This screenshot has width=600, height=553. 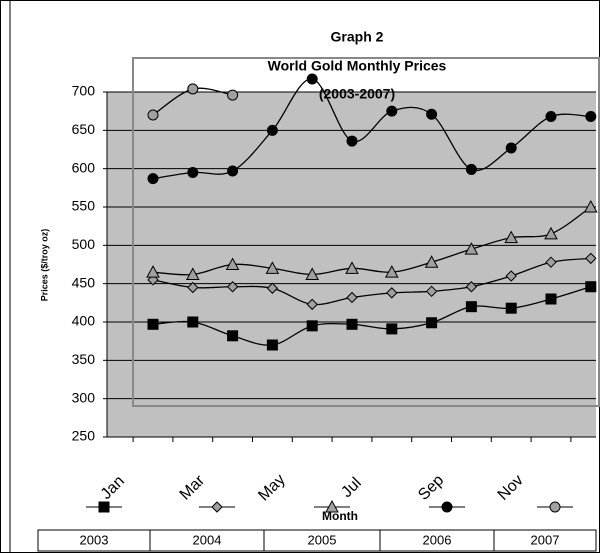 What do you see at coordinates (94, 539) in the screenshot?
I see `legend-label: 2003` at bounding box center [94, 539].